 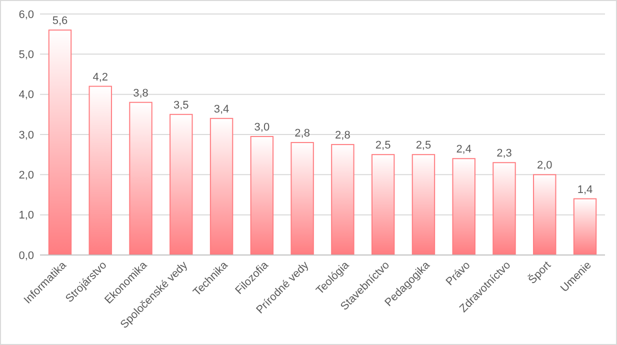 I want to click on y-tick-label: 4,0, so click(x=26, y=95).